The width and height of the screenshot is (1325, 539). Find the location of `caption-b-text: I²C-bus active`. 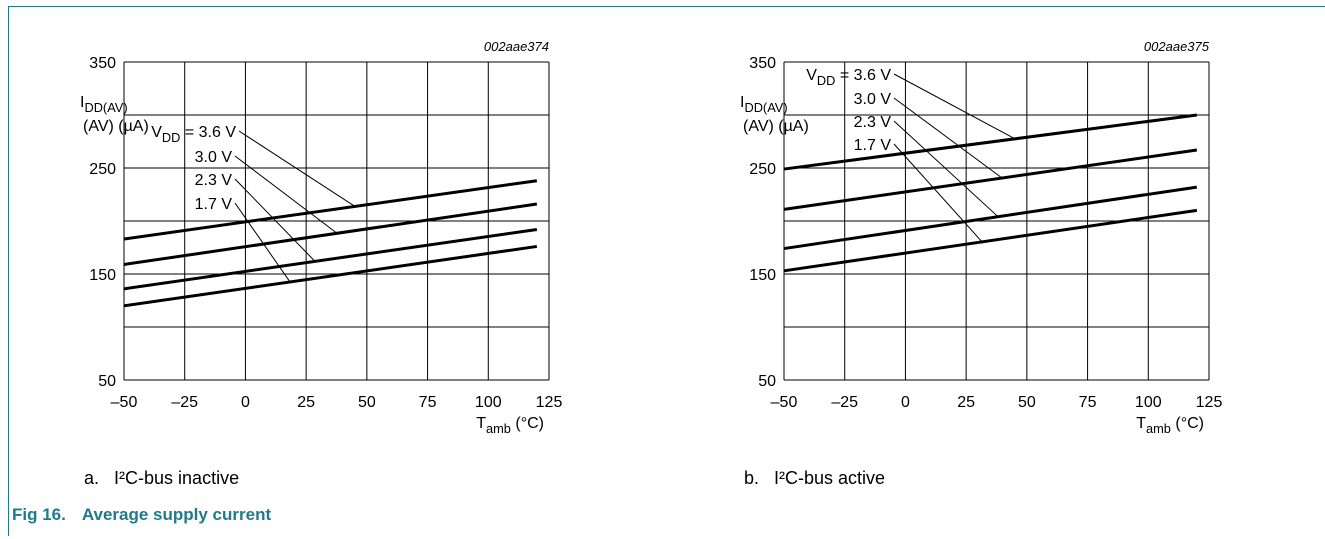

caption-b-text: I²C-bus active is located at coordinates (830, 478).